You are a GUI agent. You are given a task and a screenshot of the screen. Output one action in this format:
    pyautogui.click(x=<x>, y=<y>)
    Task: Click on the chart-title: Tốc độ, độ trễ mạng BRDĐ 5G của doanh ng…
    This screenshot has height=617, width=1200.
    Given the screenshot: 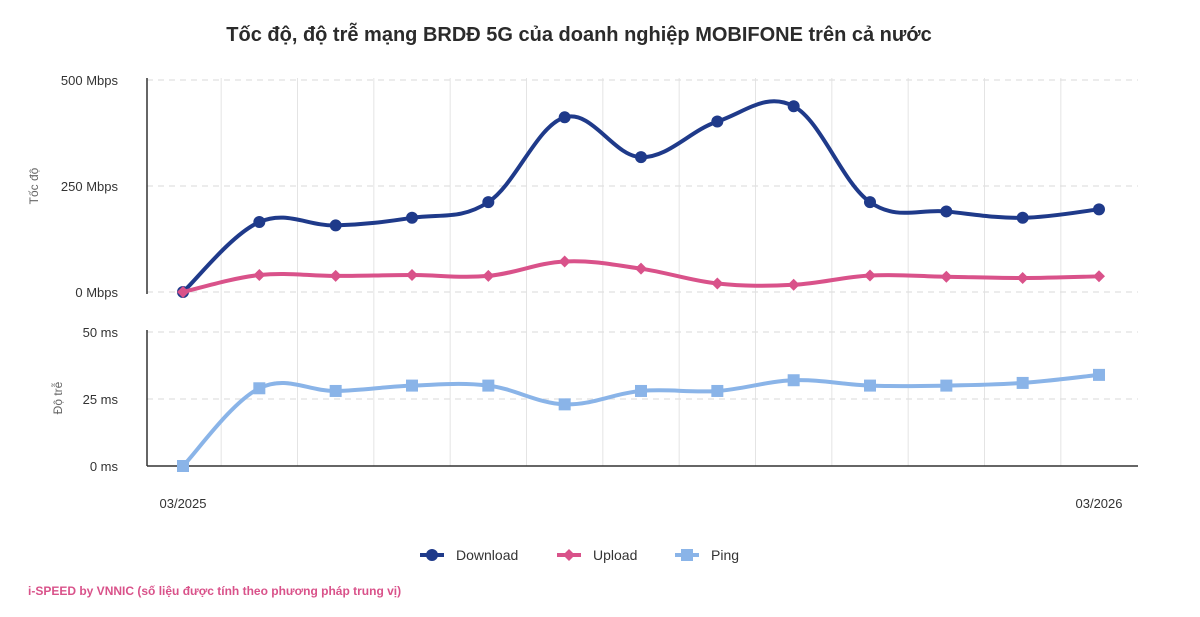 What is the action you would take?
    pyautogui.click(x=578, y=34)
    